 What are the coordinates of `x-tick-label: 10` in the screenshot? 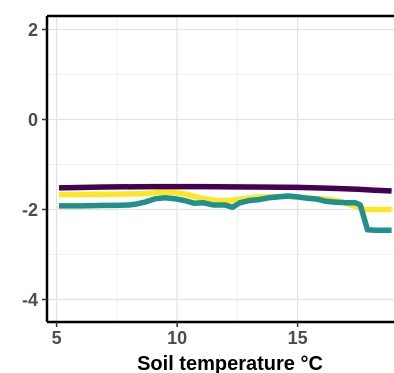 It's located at (177, 338).